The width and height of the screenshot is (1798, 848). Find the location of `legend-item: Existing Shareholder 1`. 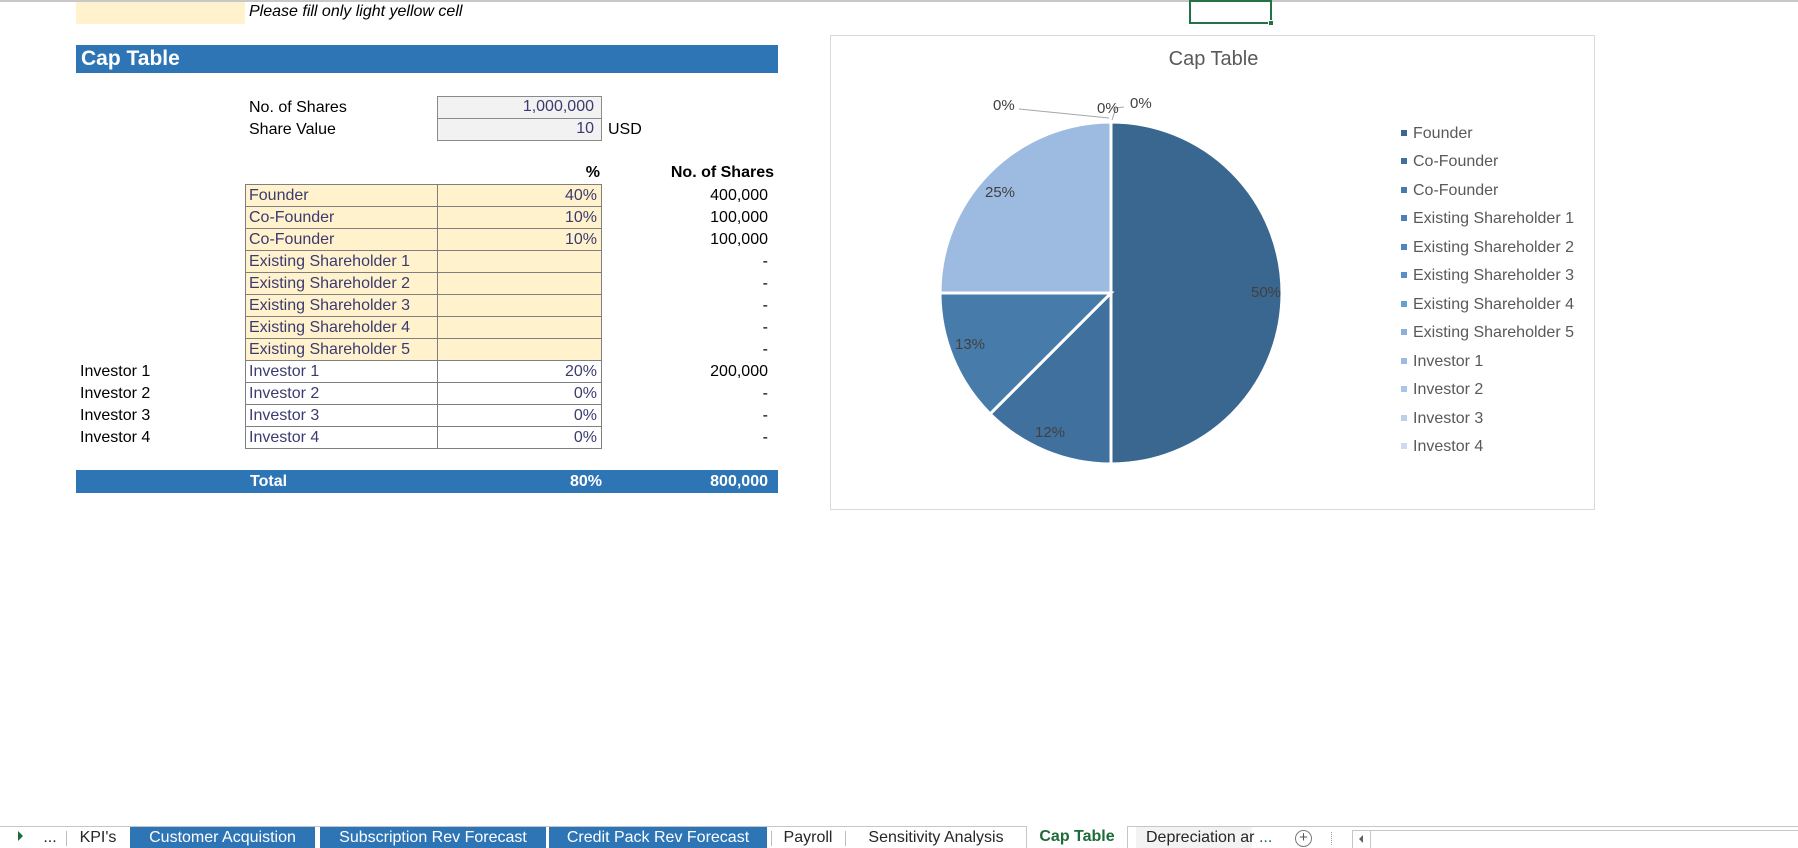

legend-item: Existing Shareholder 1 is located at coordinates (1487, 219).